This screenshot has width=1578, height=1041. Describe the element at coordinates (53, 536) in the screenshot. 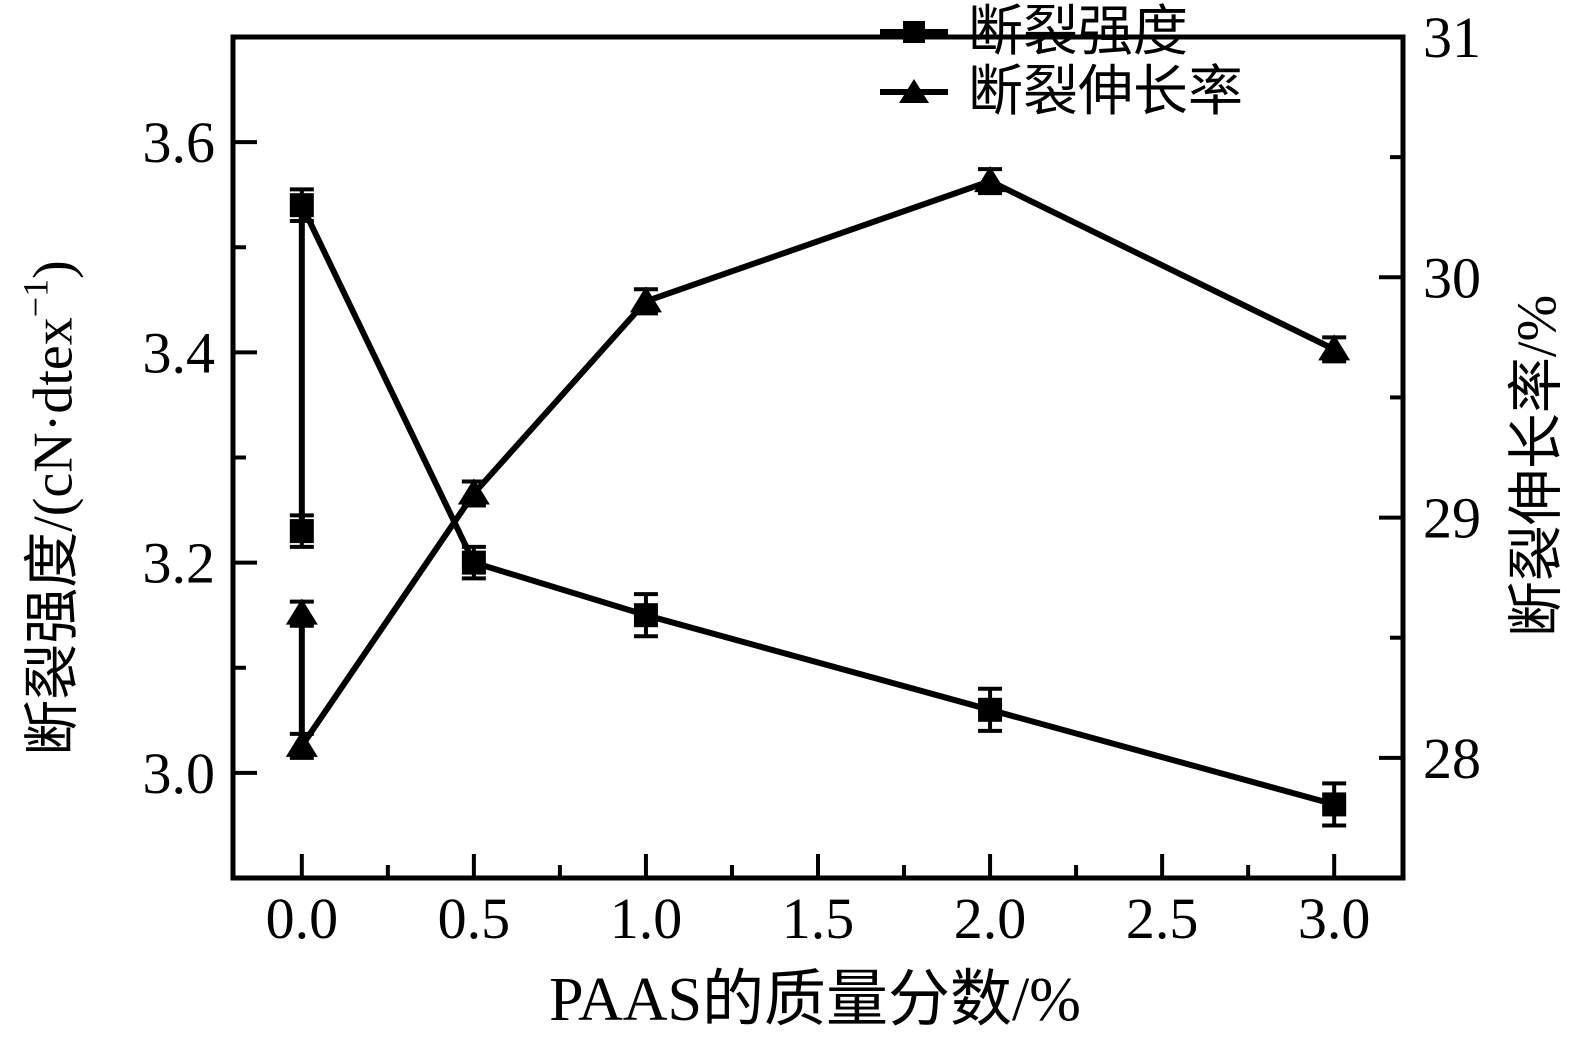

I see `y-left-title-text: 断裂强度/(cN·dtex` at that location.